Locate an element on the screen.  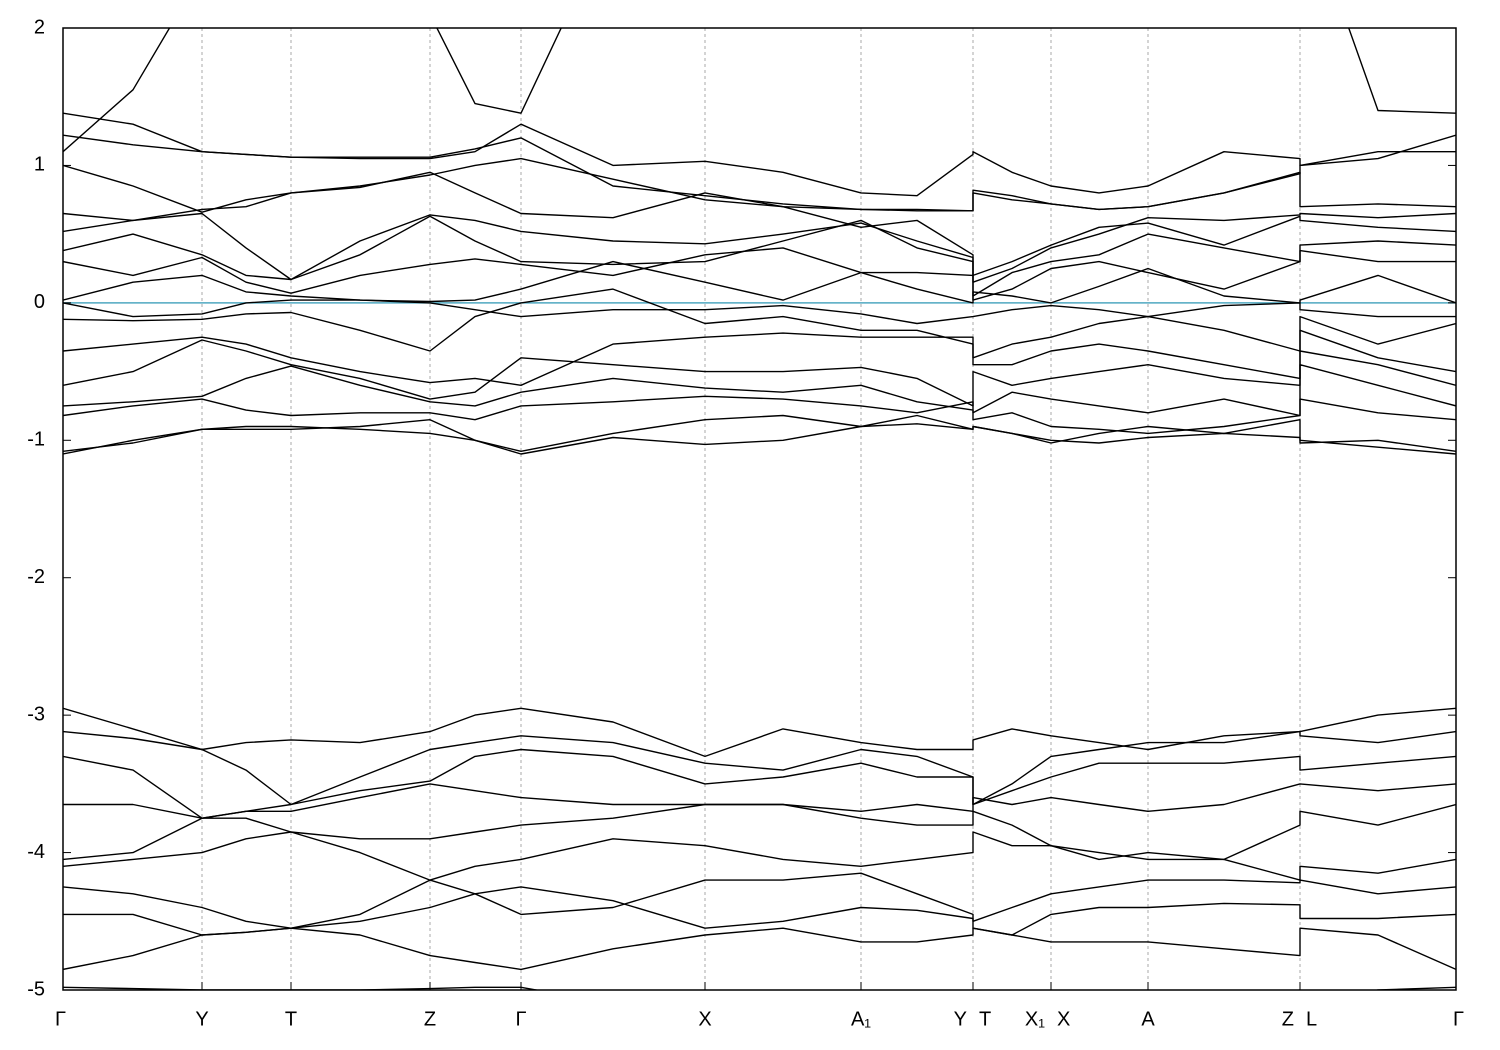
y-tick-label: 1 is located at coordinates (39, 165).